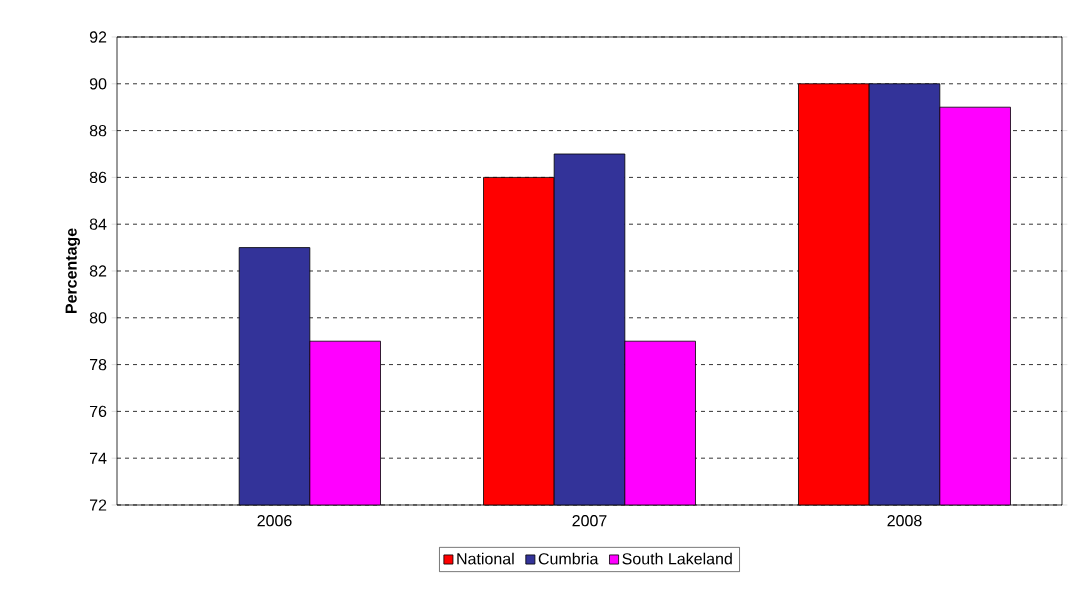  Describe the element at coordinates (98, 37) in the screenshot. I see `y-tick-label: 92` at that location.